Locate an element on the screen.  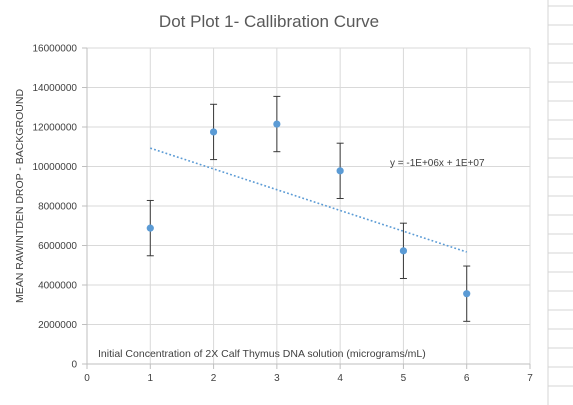
y-axis-label: MEAN RAWINTDEN DROP - BACKGROUND is located at coordinates (20, 196).